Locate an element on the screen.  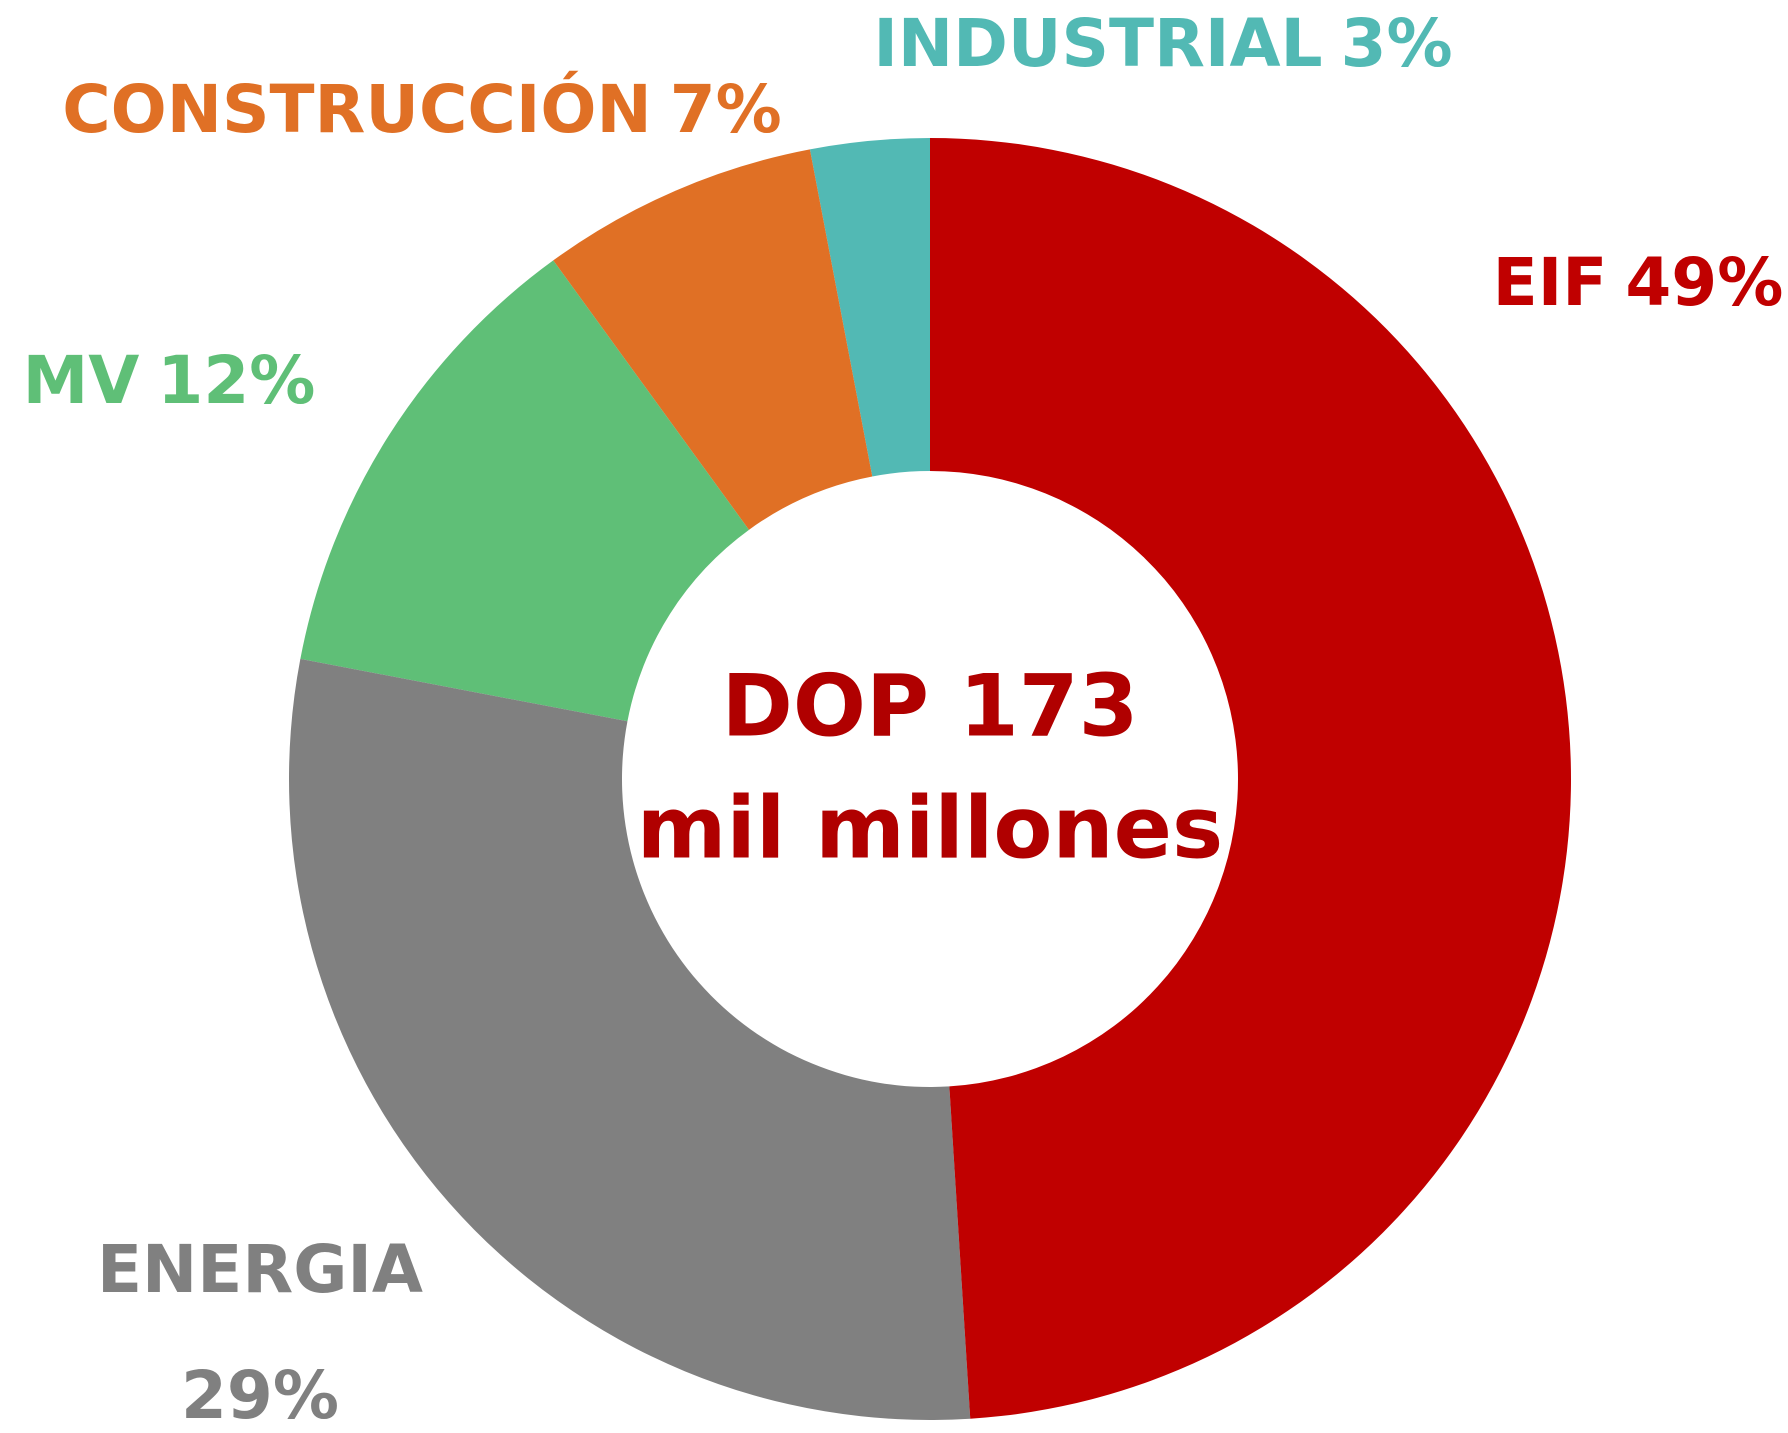
slice-label: CONSTRUCCIÓN 7% is located at coordinates (422, 109).